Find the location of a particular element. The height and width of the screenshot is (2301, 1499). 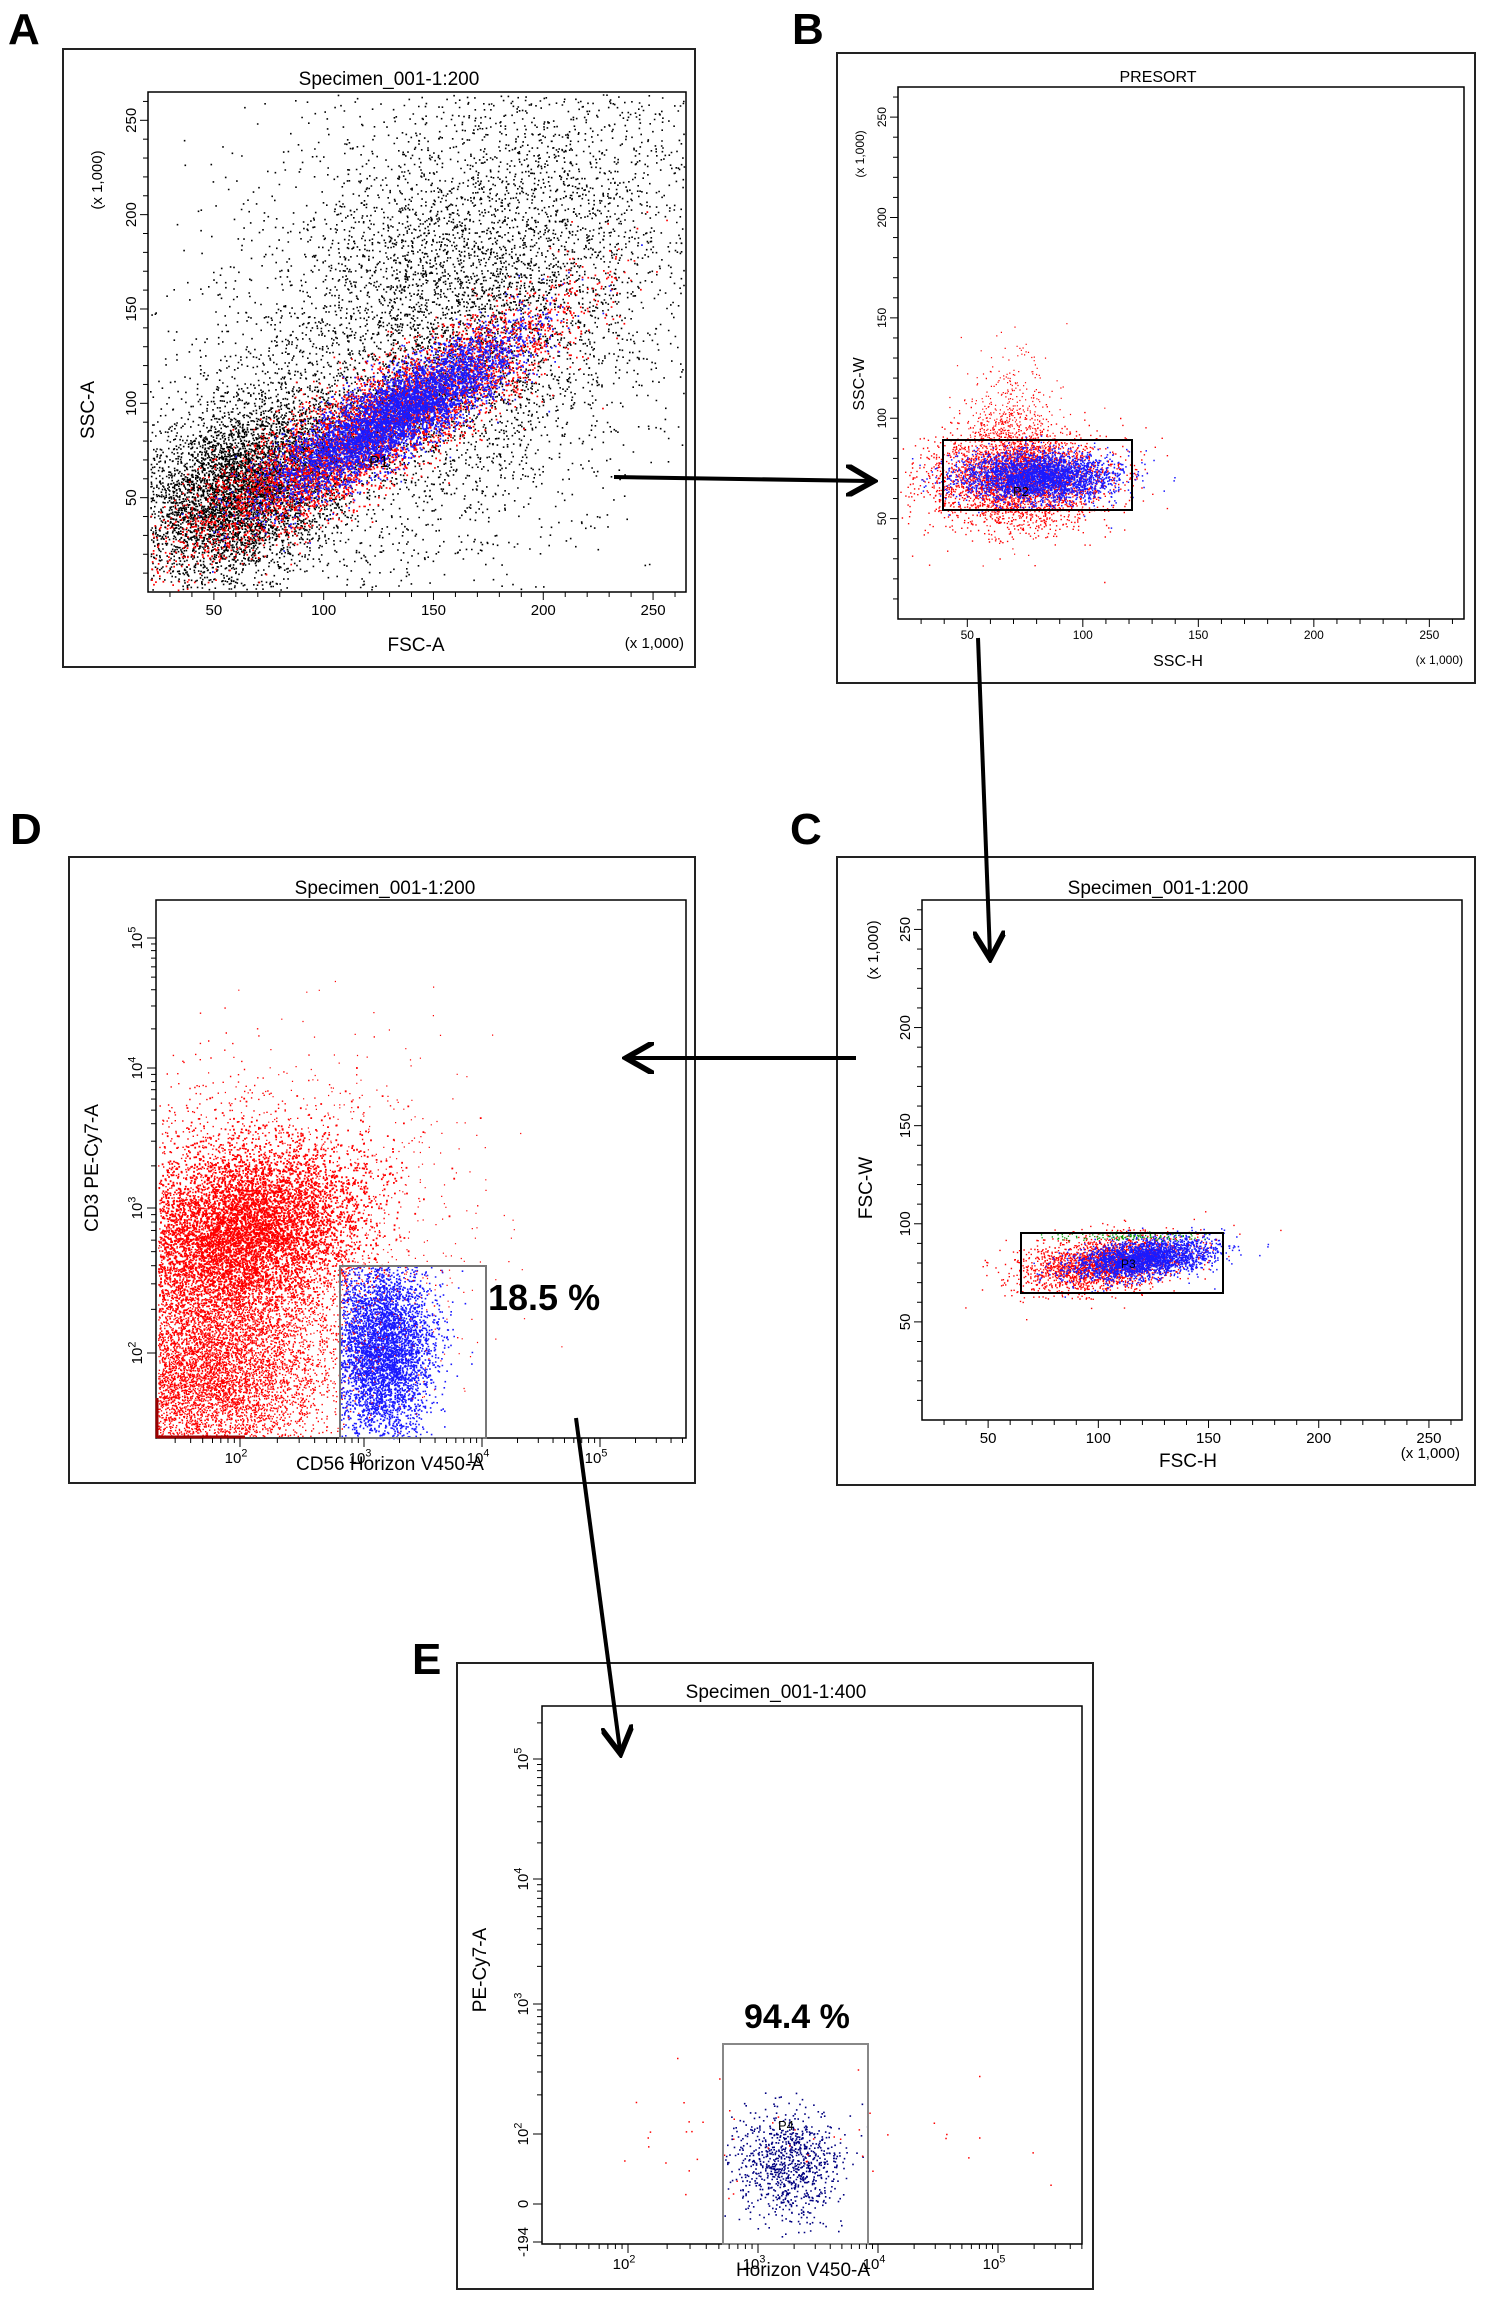

x-scale-note-a: (x 1,000) is located at coordinates (654, 643).